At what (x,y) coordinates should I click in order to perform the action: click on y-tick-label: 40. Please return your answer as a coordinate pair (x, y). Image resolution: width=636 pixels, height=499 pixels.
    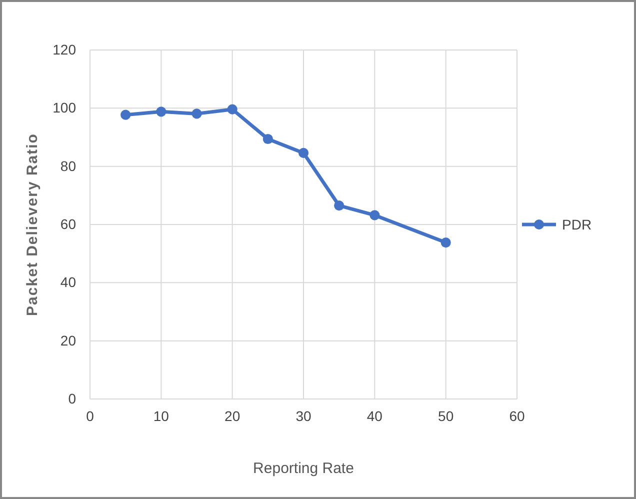
    Looking at the image, I should click on (68, 282).